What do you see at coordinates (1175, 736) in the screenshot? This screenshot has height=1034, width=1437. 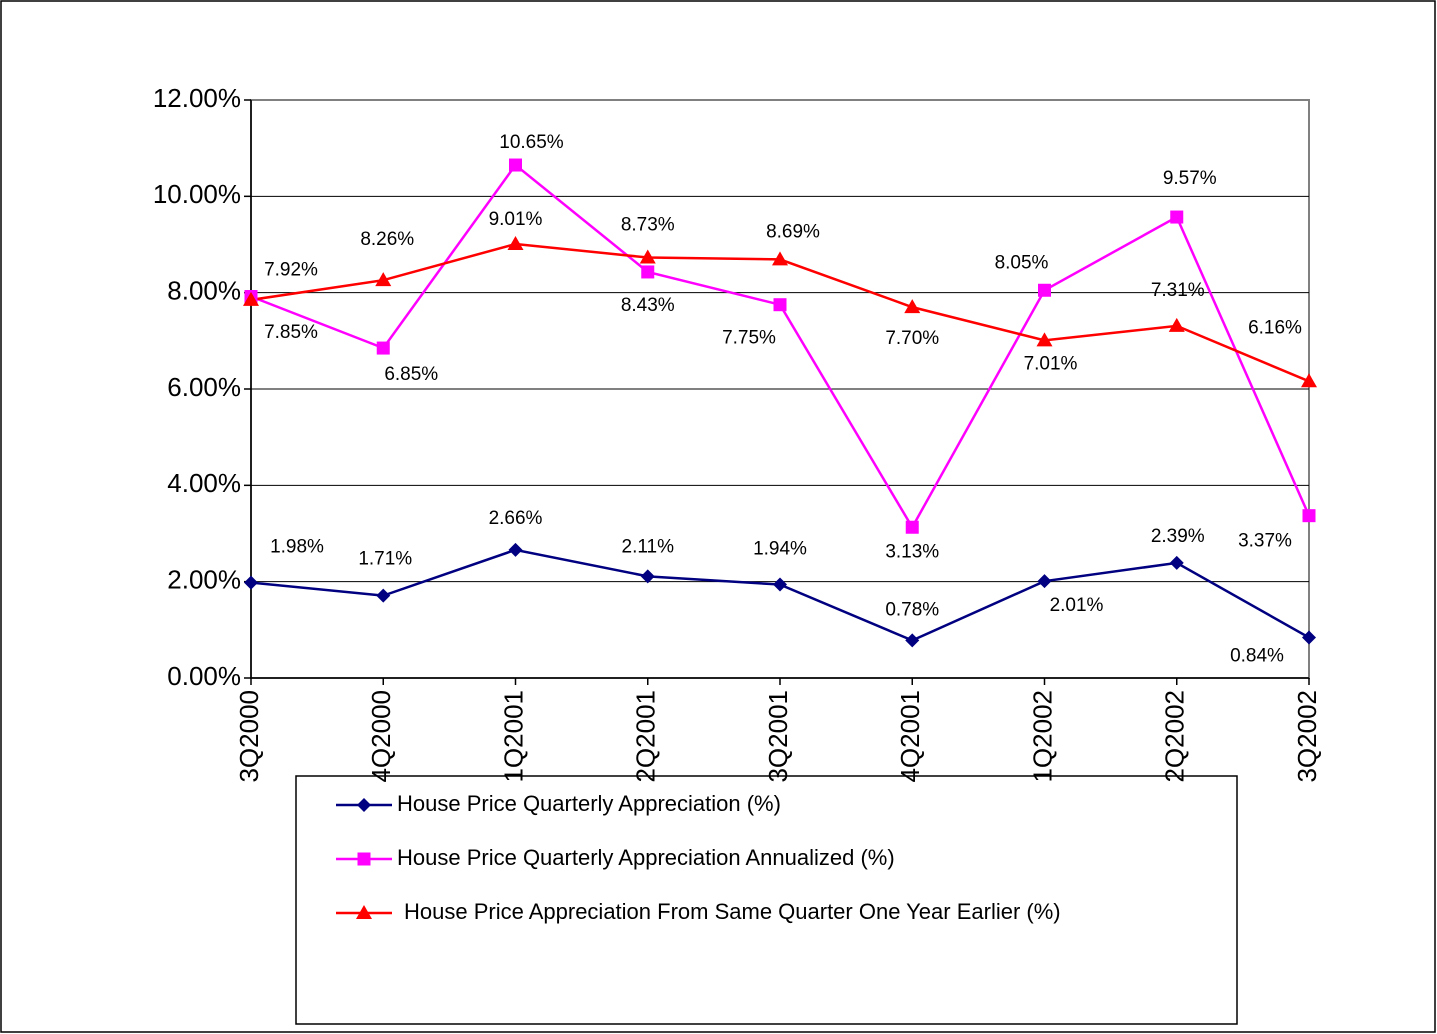 I see `x-tick-label: 2Q2002` at bounding box center [1175, 736].